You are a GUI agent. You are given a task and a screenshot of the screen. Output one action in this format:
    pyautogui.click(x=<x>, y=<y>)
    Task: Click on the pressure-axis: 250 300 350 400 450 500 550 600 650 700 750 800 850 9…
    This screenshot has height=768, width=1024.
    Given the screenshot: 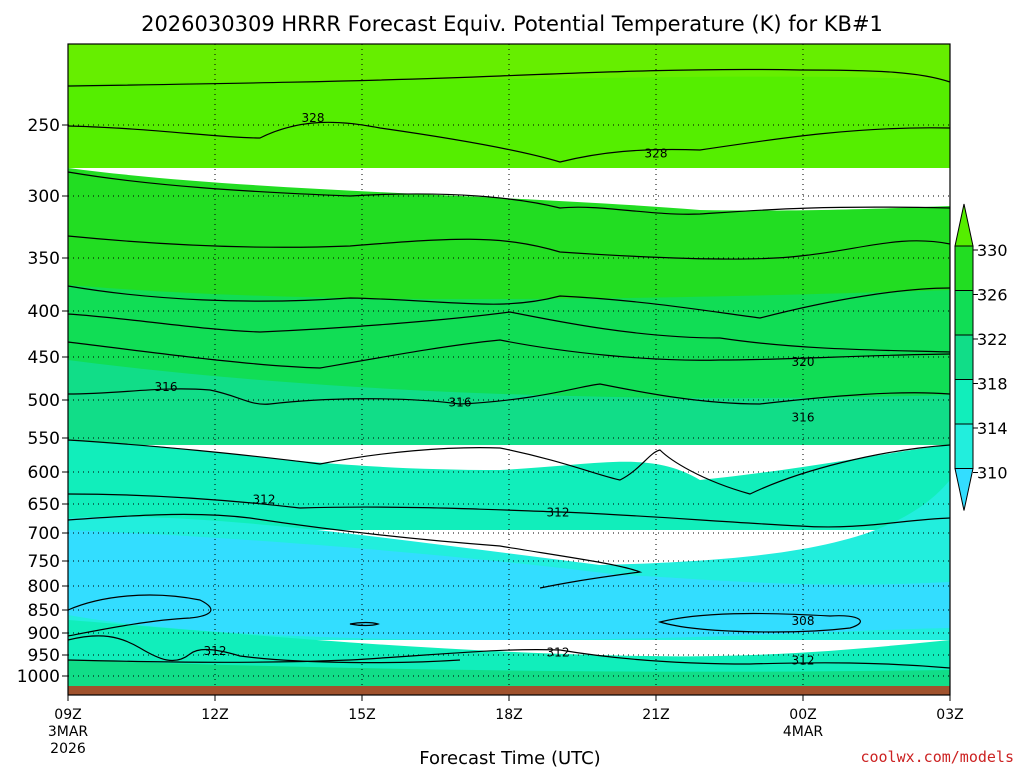 What is the action you would take?
    pyautogui.click(x=42, y=401)
    